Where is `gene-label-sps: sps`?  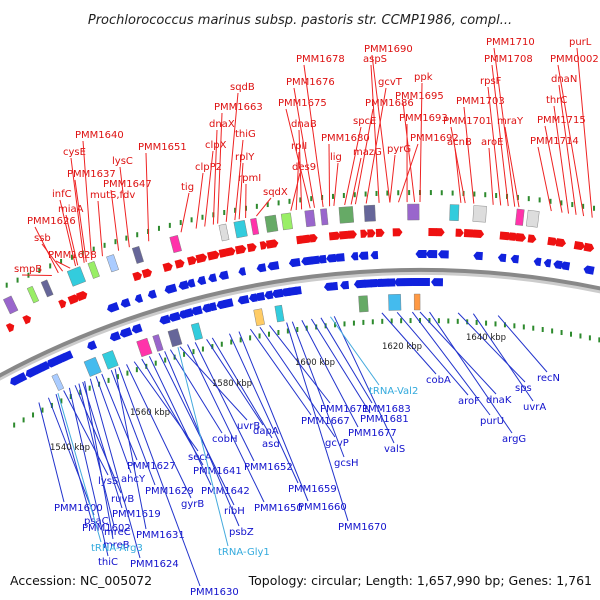 gene-label-sps: sps is located at coordinates (523, 388).